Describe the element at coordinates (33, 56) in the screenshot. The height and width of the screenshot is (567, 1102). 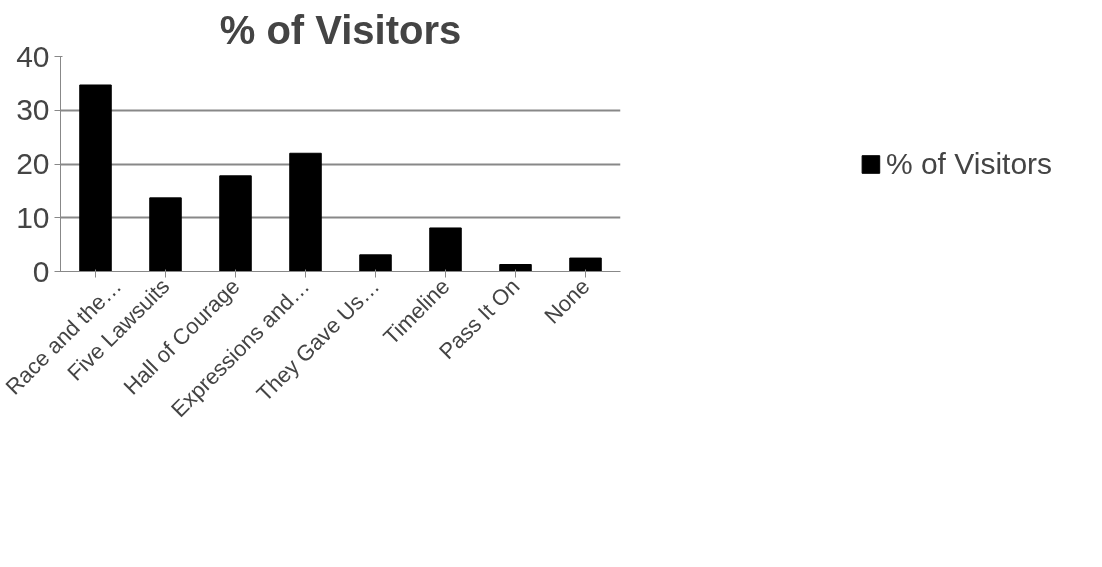
I see `y-tick-label: 40` at that location.